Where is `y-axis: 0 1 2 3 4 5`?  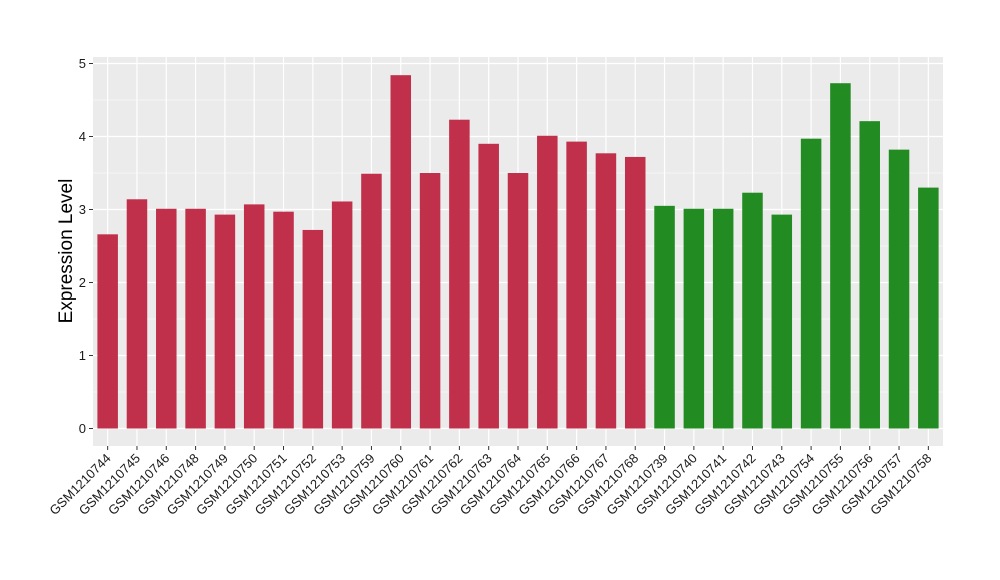
y-axis: 0 1 2 3 4 5 is located at coordinates (86, 246).